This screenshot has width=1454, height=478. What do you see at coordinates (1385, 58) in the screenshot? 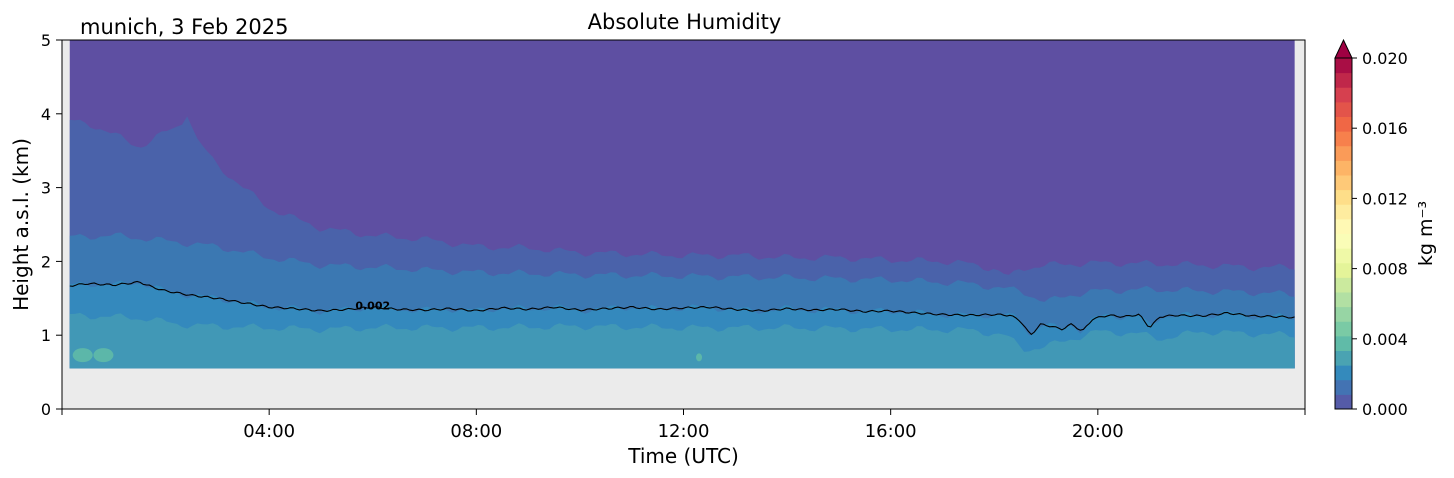
I see `colorbar-tick-label: 0.020` at bounding box center [1385, 58].